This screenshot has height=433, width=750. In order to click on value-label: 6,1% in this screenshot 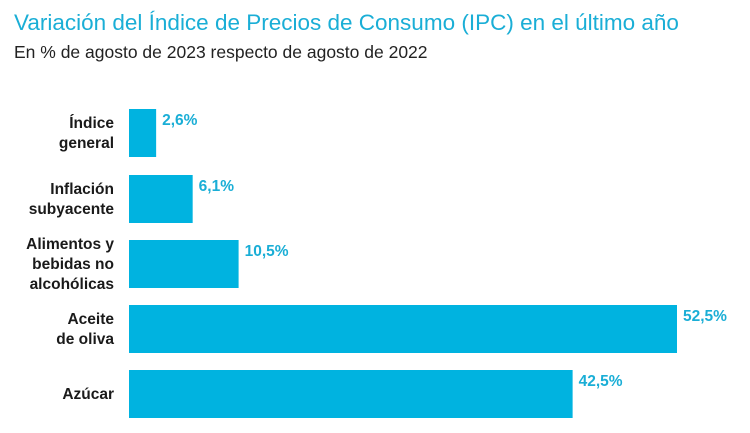, I will do `click(217, 186)`.